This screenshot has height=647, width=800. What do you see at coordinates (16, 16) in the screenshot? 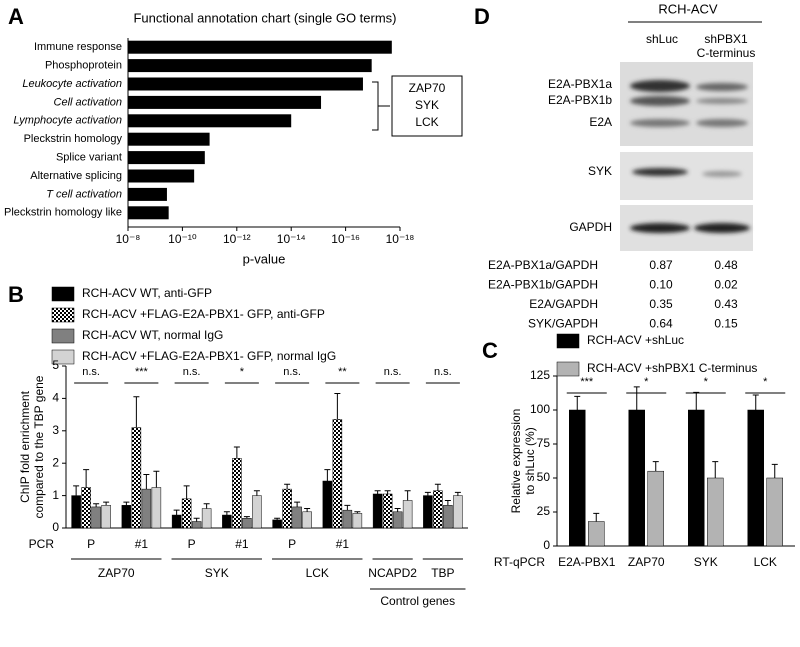
I see `panel-label: A` at bounding box center [16, 16].